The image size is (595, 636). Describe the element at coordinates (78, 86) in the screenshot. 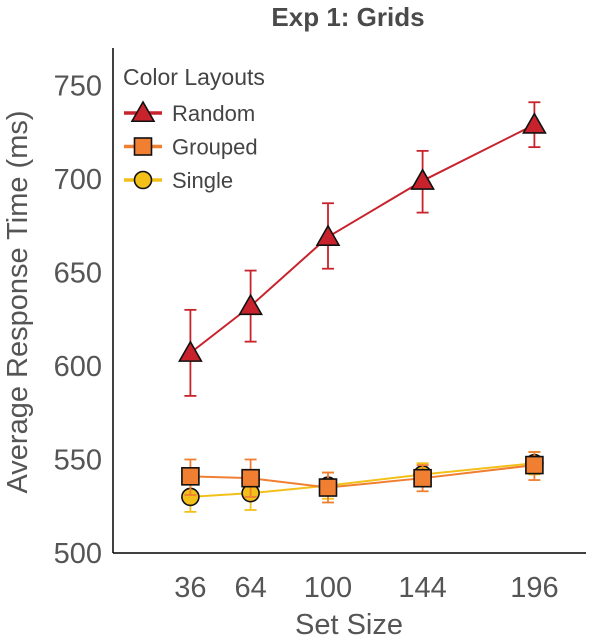

I see `y-tick-label: 750` at that location.